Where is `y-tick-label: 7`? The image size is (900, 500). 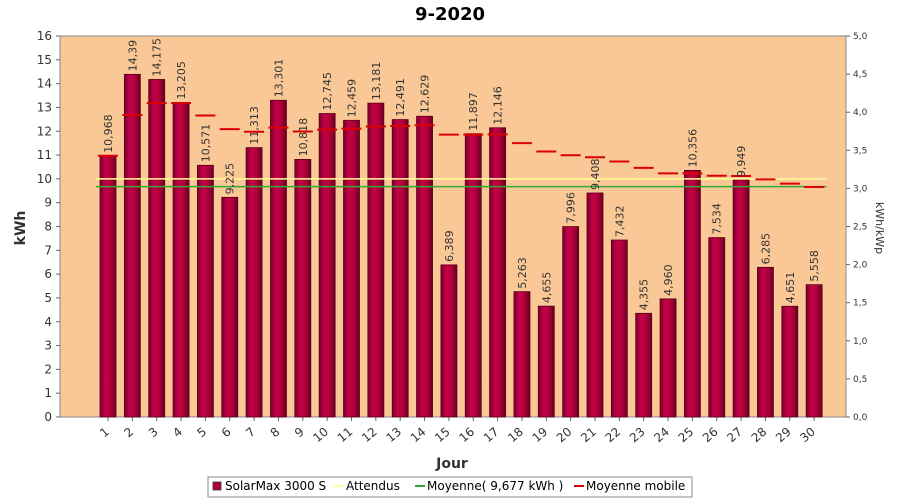
y-tick-label: 7 is located at coordinates (48, 250).